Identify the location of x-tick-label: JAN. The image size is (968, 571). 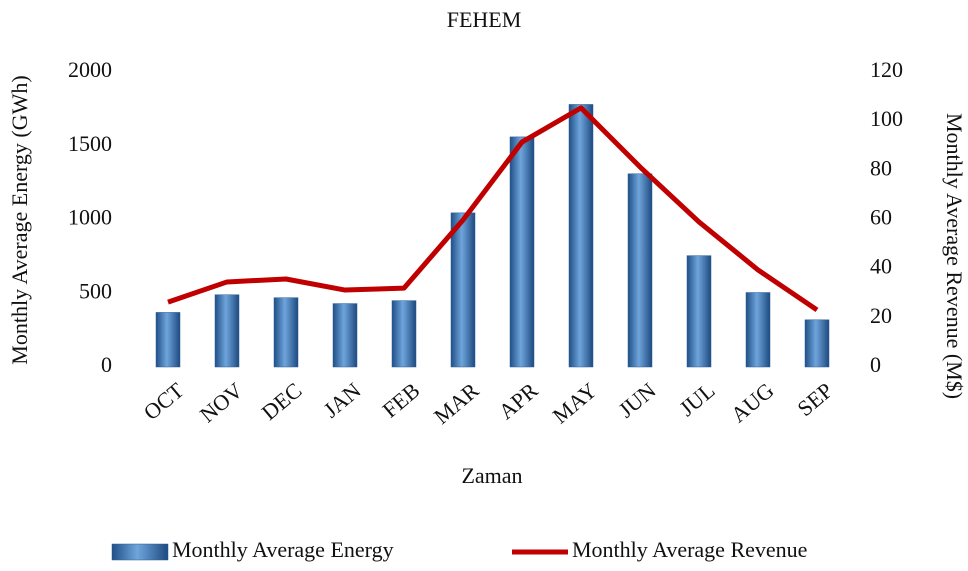
(341, 399).